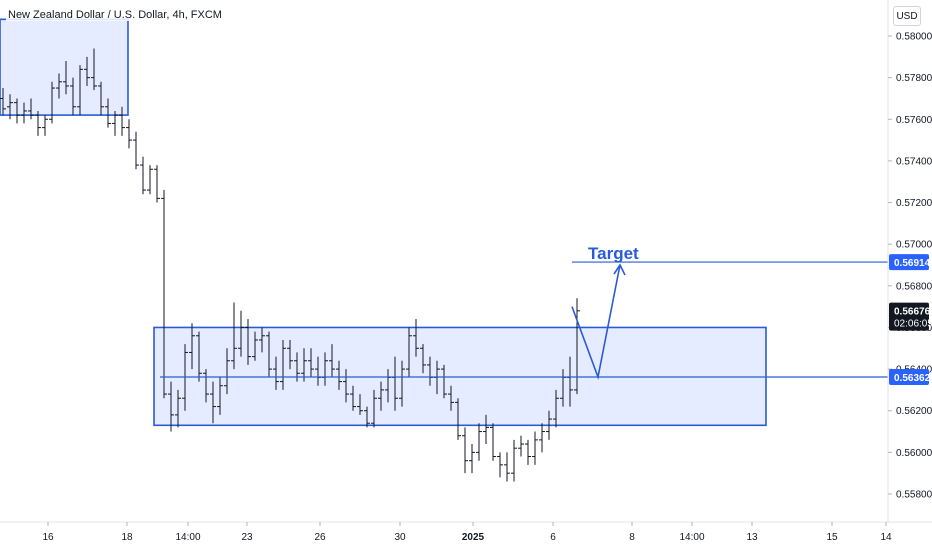 The image size is (932, 550). Describe the element at coordinates (907, 16) in the screenshot. I see `currency-button: USD` at that location.